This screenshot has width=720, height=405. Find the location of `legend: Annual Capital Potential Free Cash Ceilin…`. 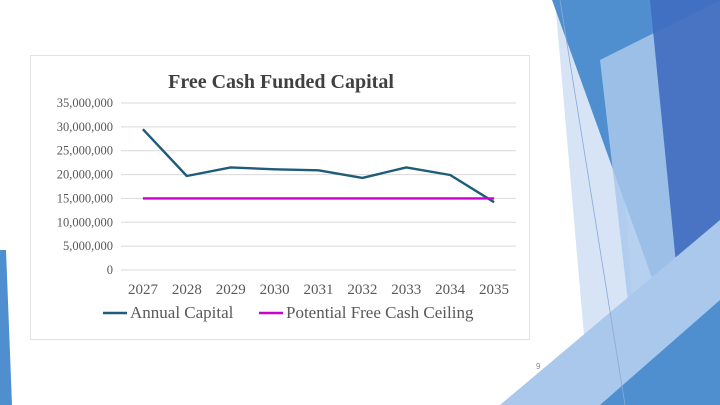

legend: Annual Capital Potential Free Cash Ceilin… is located at coordinates (288, 312).